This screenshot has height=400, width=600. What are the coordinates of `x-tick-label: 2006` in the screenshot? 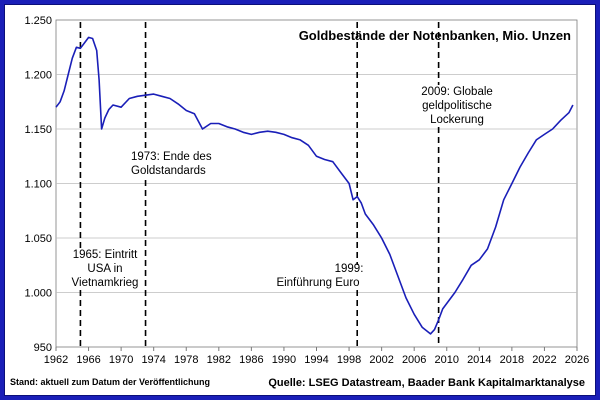 It's located at (414, 360).